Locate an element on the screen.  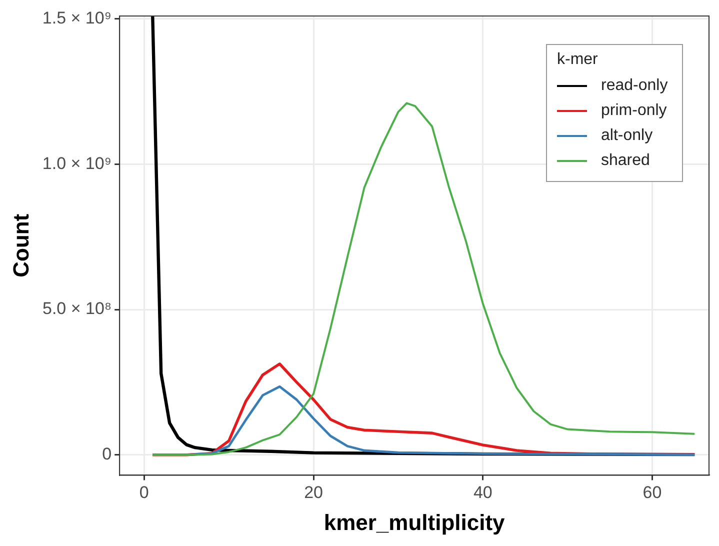
y-tick-label: 1.5 × 10⁹ is located at coordinates (77, 18).